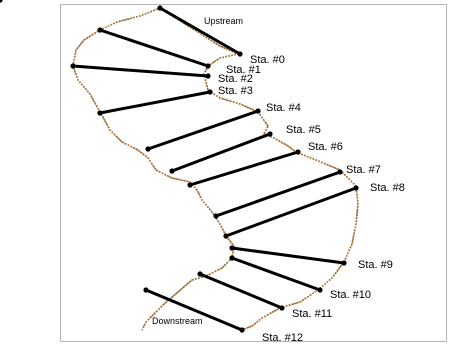  I want to click on station-label-7: Sta. #7, so click(363, 170).